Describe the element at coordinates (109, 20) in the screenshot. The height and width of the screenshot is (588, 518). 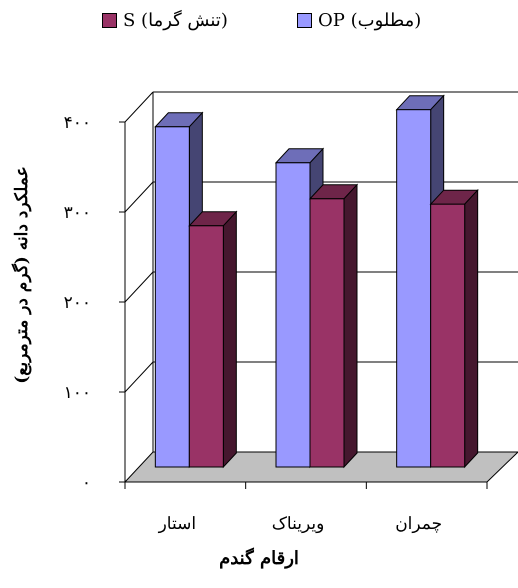
I see `legend-swatch-s` at that location.